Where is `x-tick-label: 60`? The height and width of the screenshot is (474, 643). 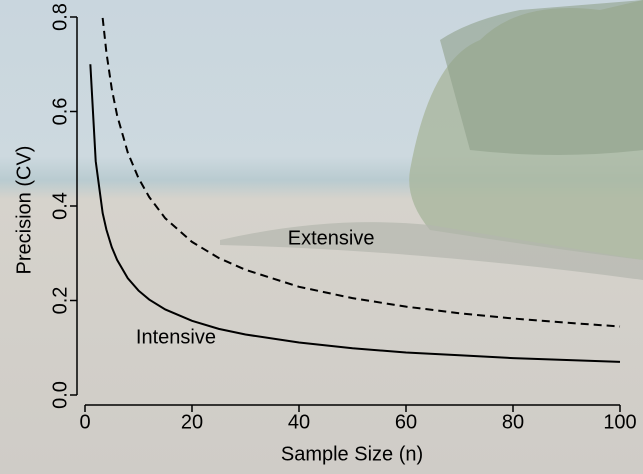
x-tick-label: 60 is located at coordinates (406, 422).